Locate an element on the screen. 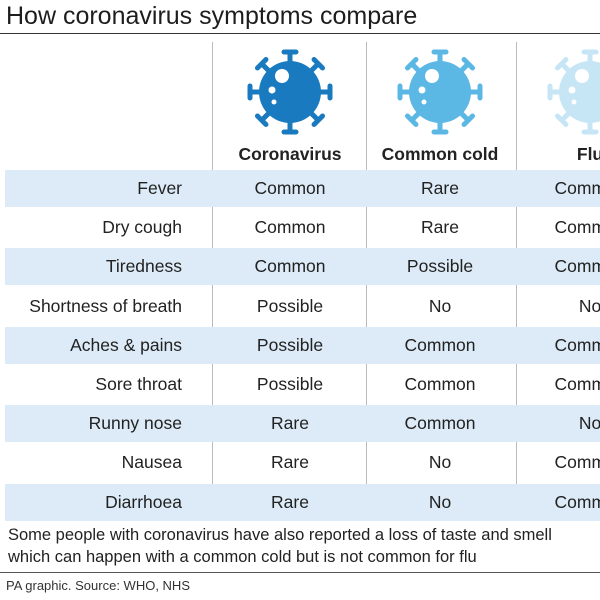  symptom-label: Aches & pains is located at coordinates (126, 344).